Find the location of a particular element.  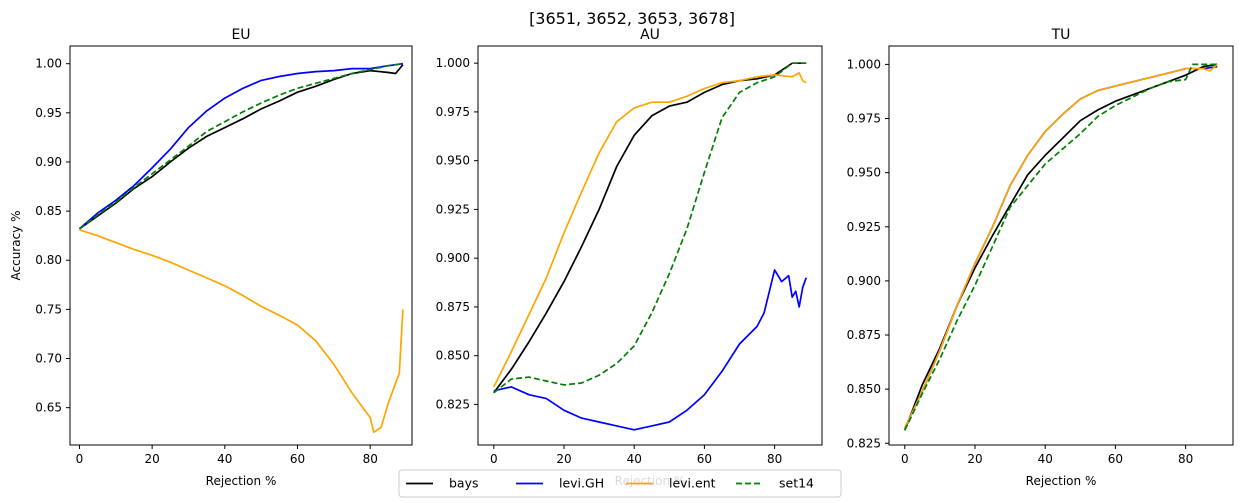

y-tick-label: 0.70 is located at coordinates (48, 359).